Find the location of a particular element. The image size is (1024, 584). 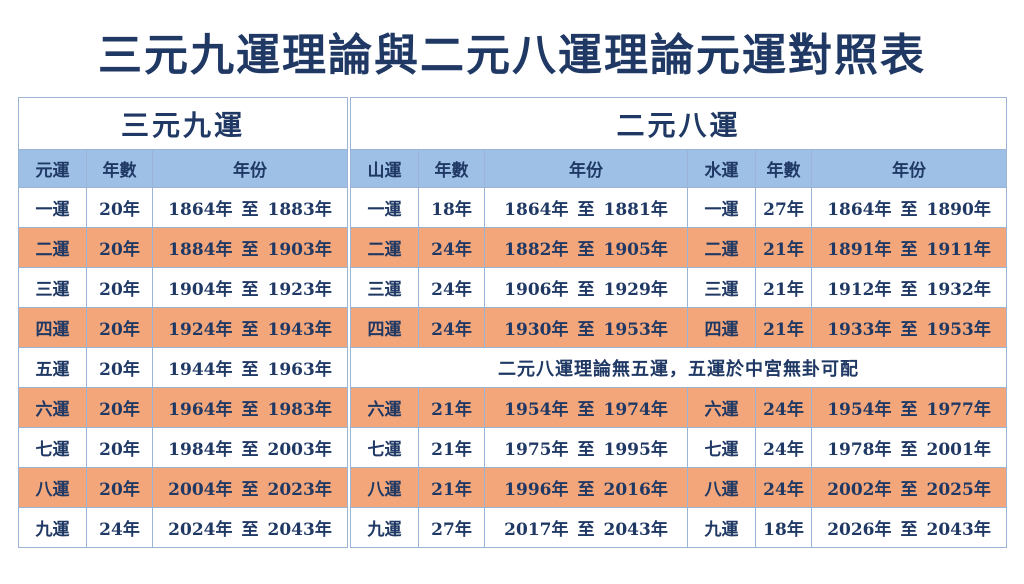

table-row: 九運 24年 2024年至 2043年 is located at coordinates (183, 527).